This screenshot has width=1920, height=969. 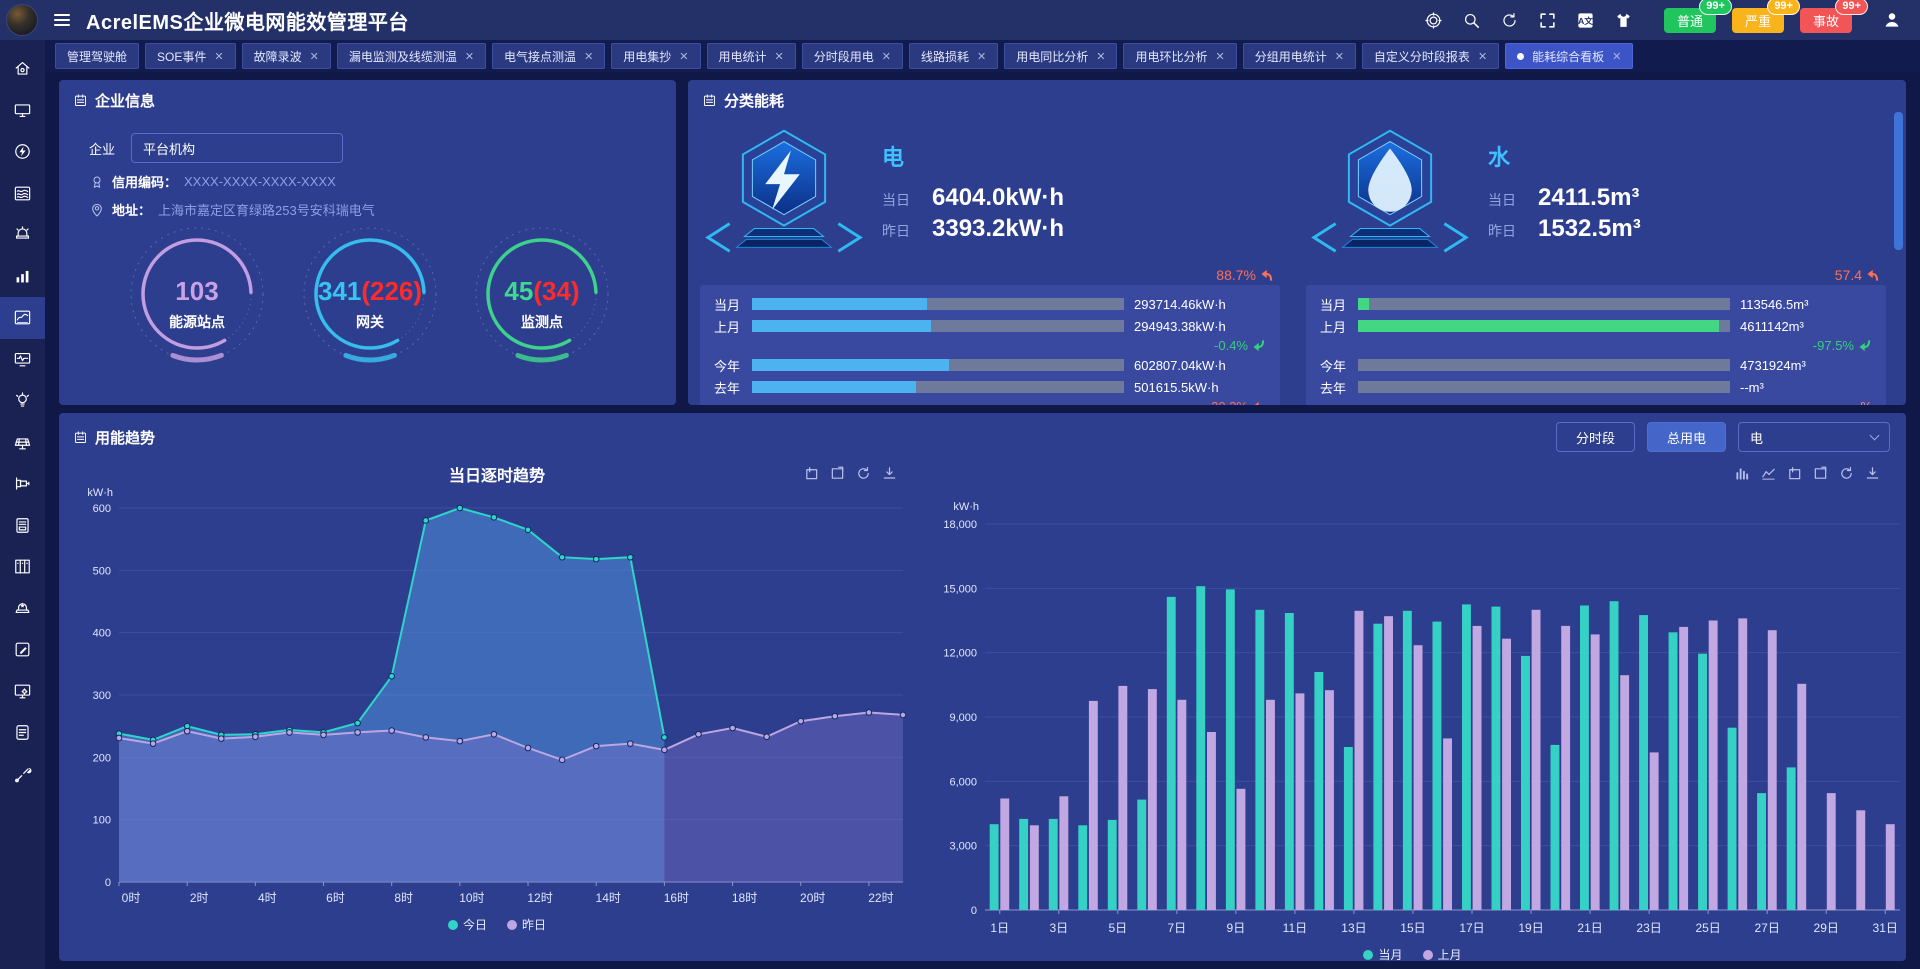 I want to click on bar-上月-30日, so click(x=1861, y=860).